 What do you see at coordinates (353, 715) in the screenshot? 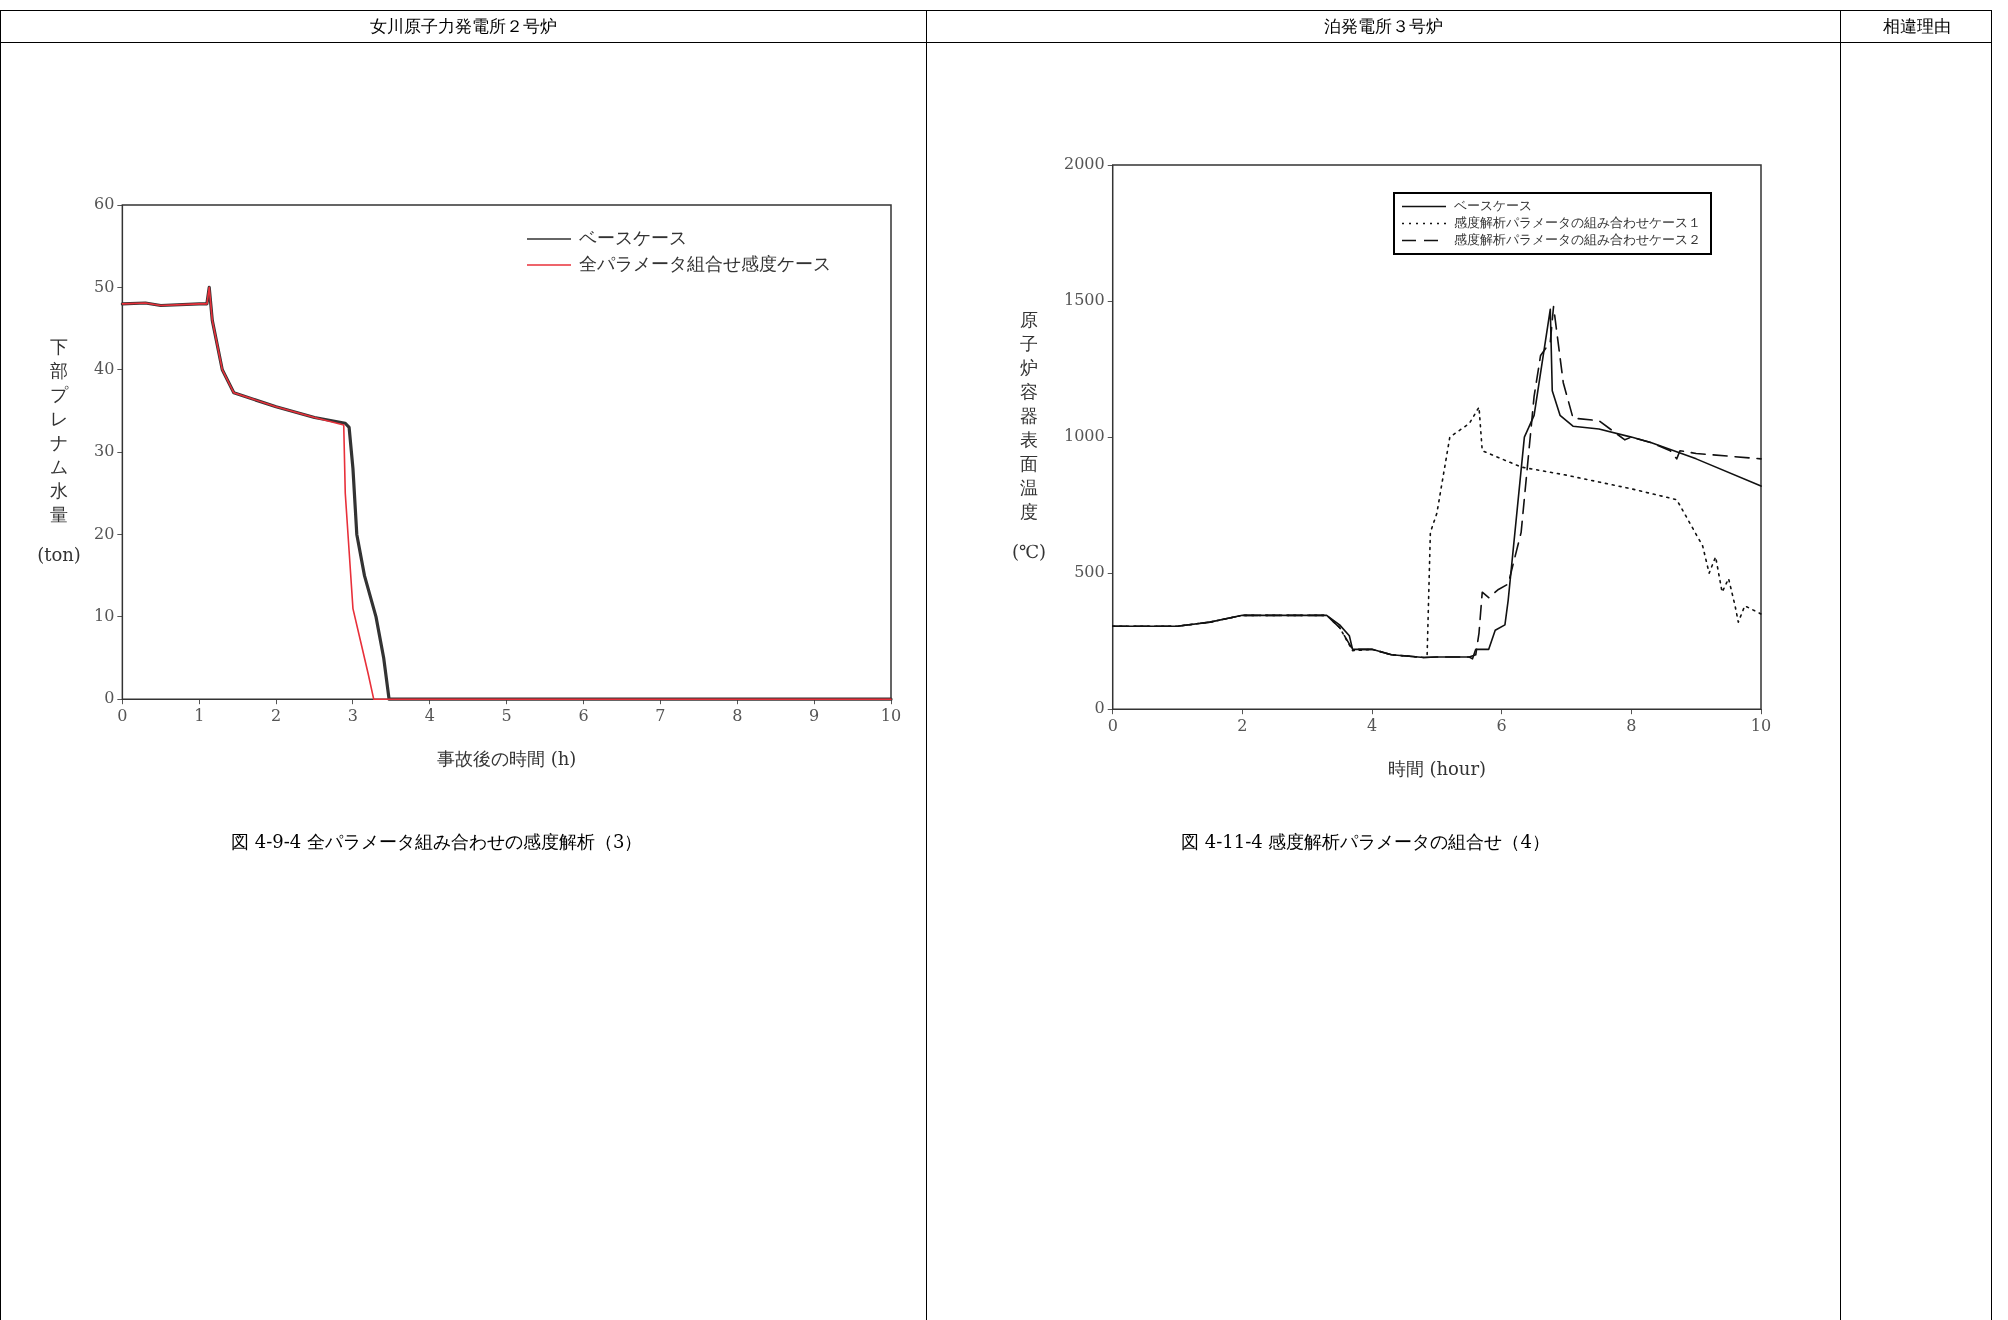
I see `x-tick-label: 3` at bounding box center [353, 715].